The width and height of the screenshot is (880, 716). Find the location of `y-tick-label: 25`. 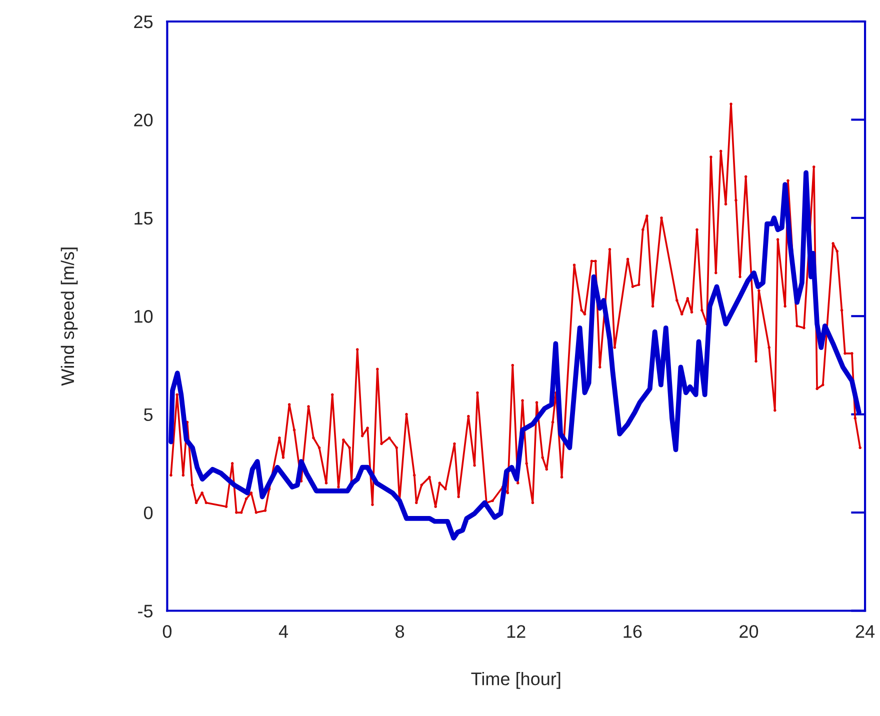

y-tick-label: 25 is located at coordinates (143, 21).